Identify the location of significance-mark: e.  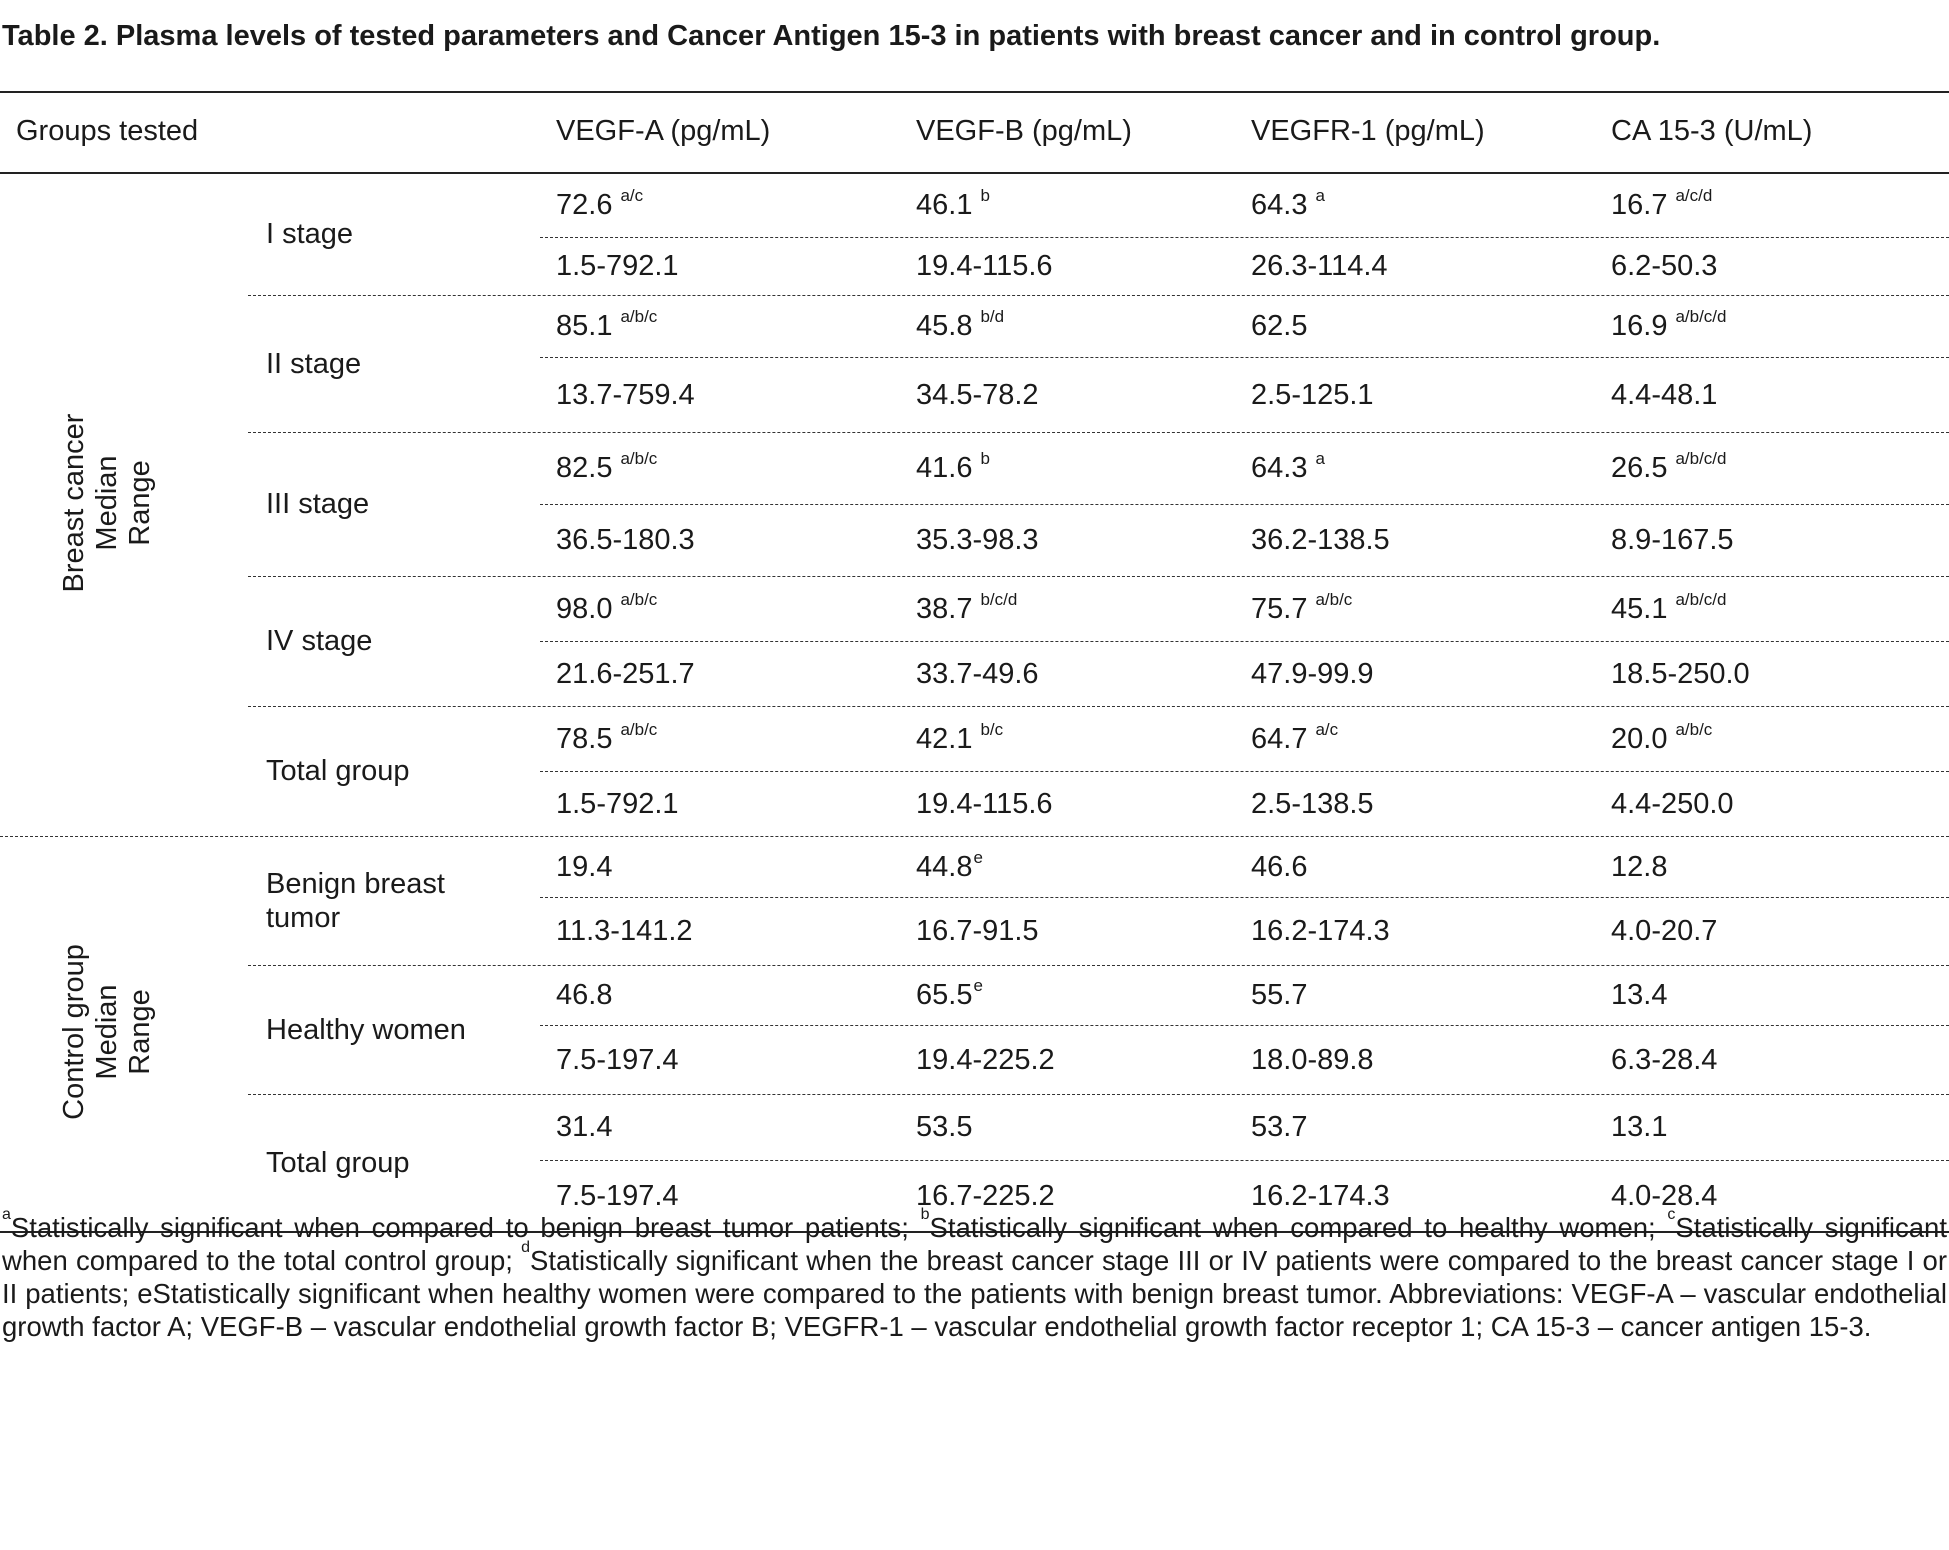
(978, 857).